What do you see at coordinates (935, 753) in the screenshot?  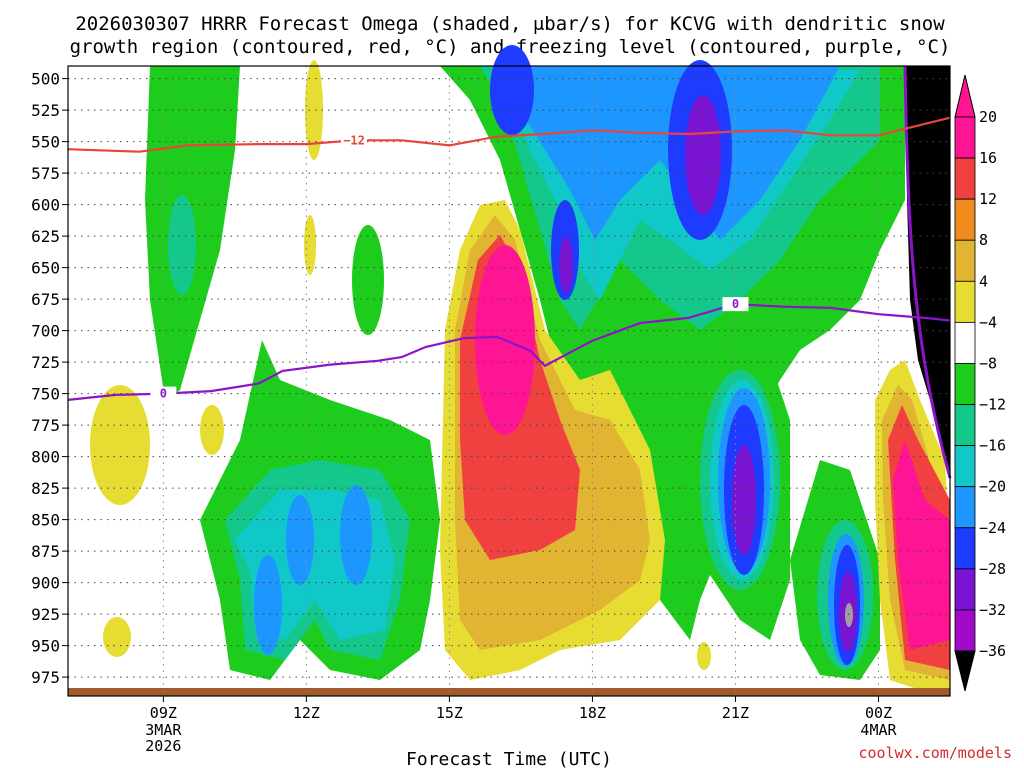 I see `credit-text: coolwx.com/models` at bounding box center [935, 753].